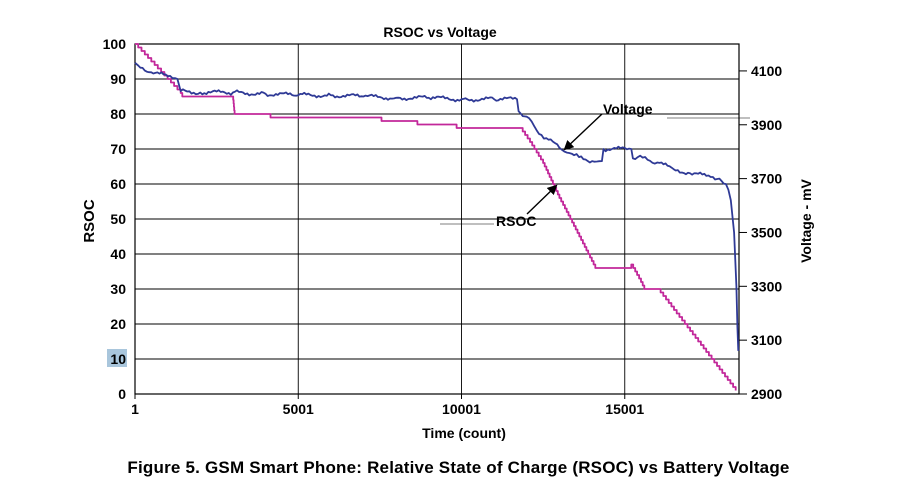 The width and height of the screenshot is (917, 493). What do you see at coordinates (118, 79) in the screenshot?
I see `y-tick-label: 90` at bounding box center [118, 79].